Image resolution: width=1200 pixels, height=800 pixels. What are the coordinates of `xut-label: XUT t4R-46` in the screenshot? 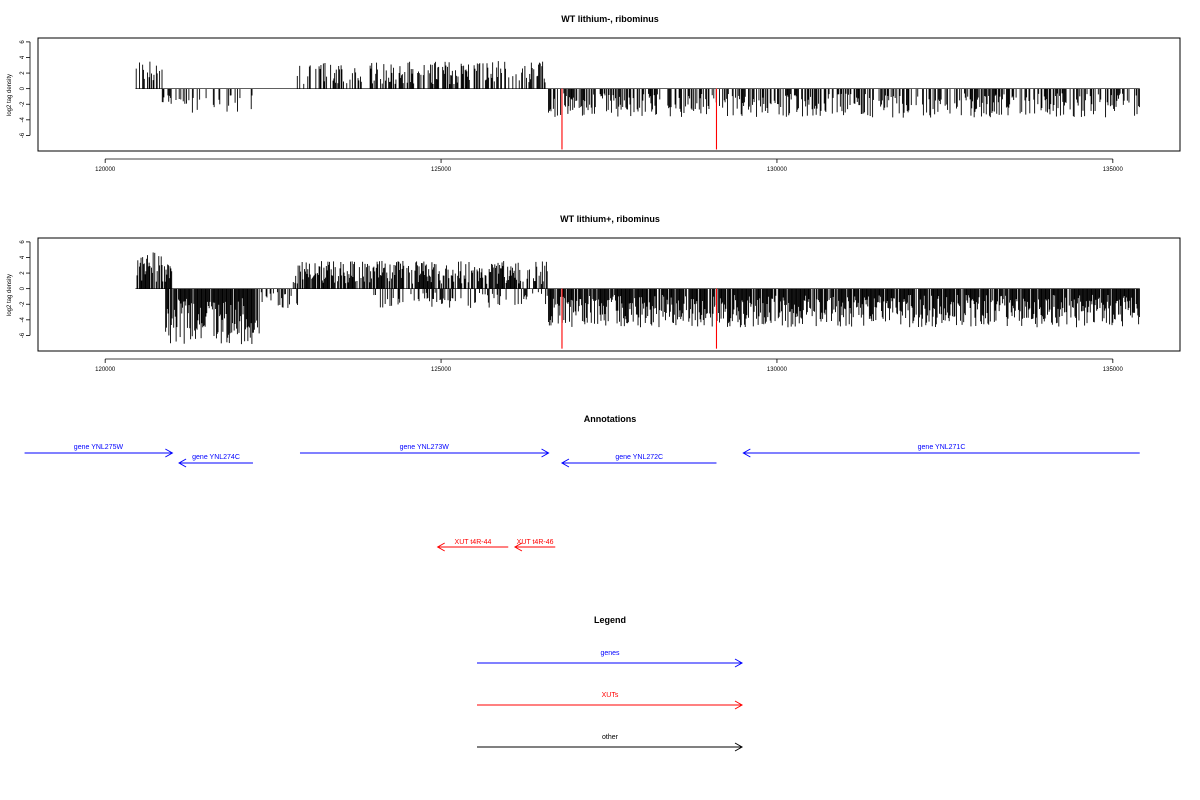 It's located at (535, 542).